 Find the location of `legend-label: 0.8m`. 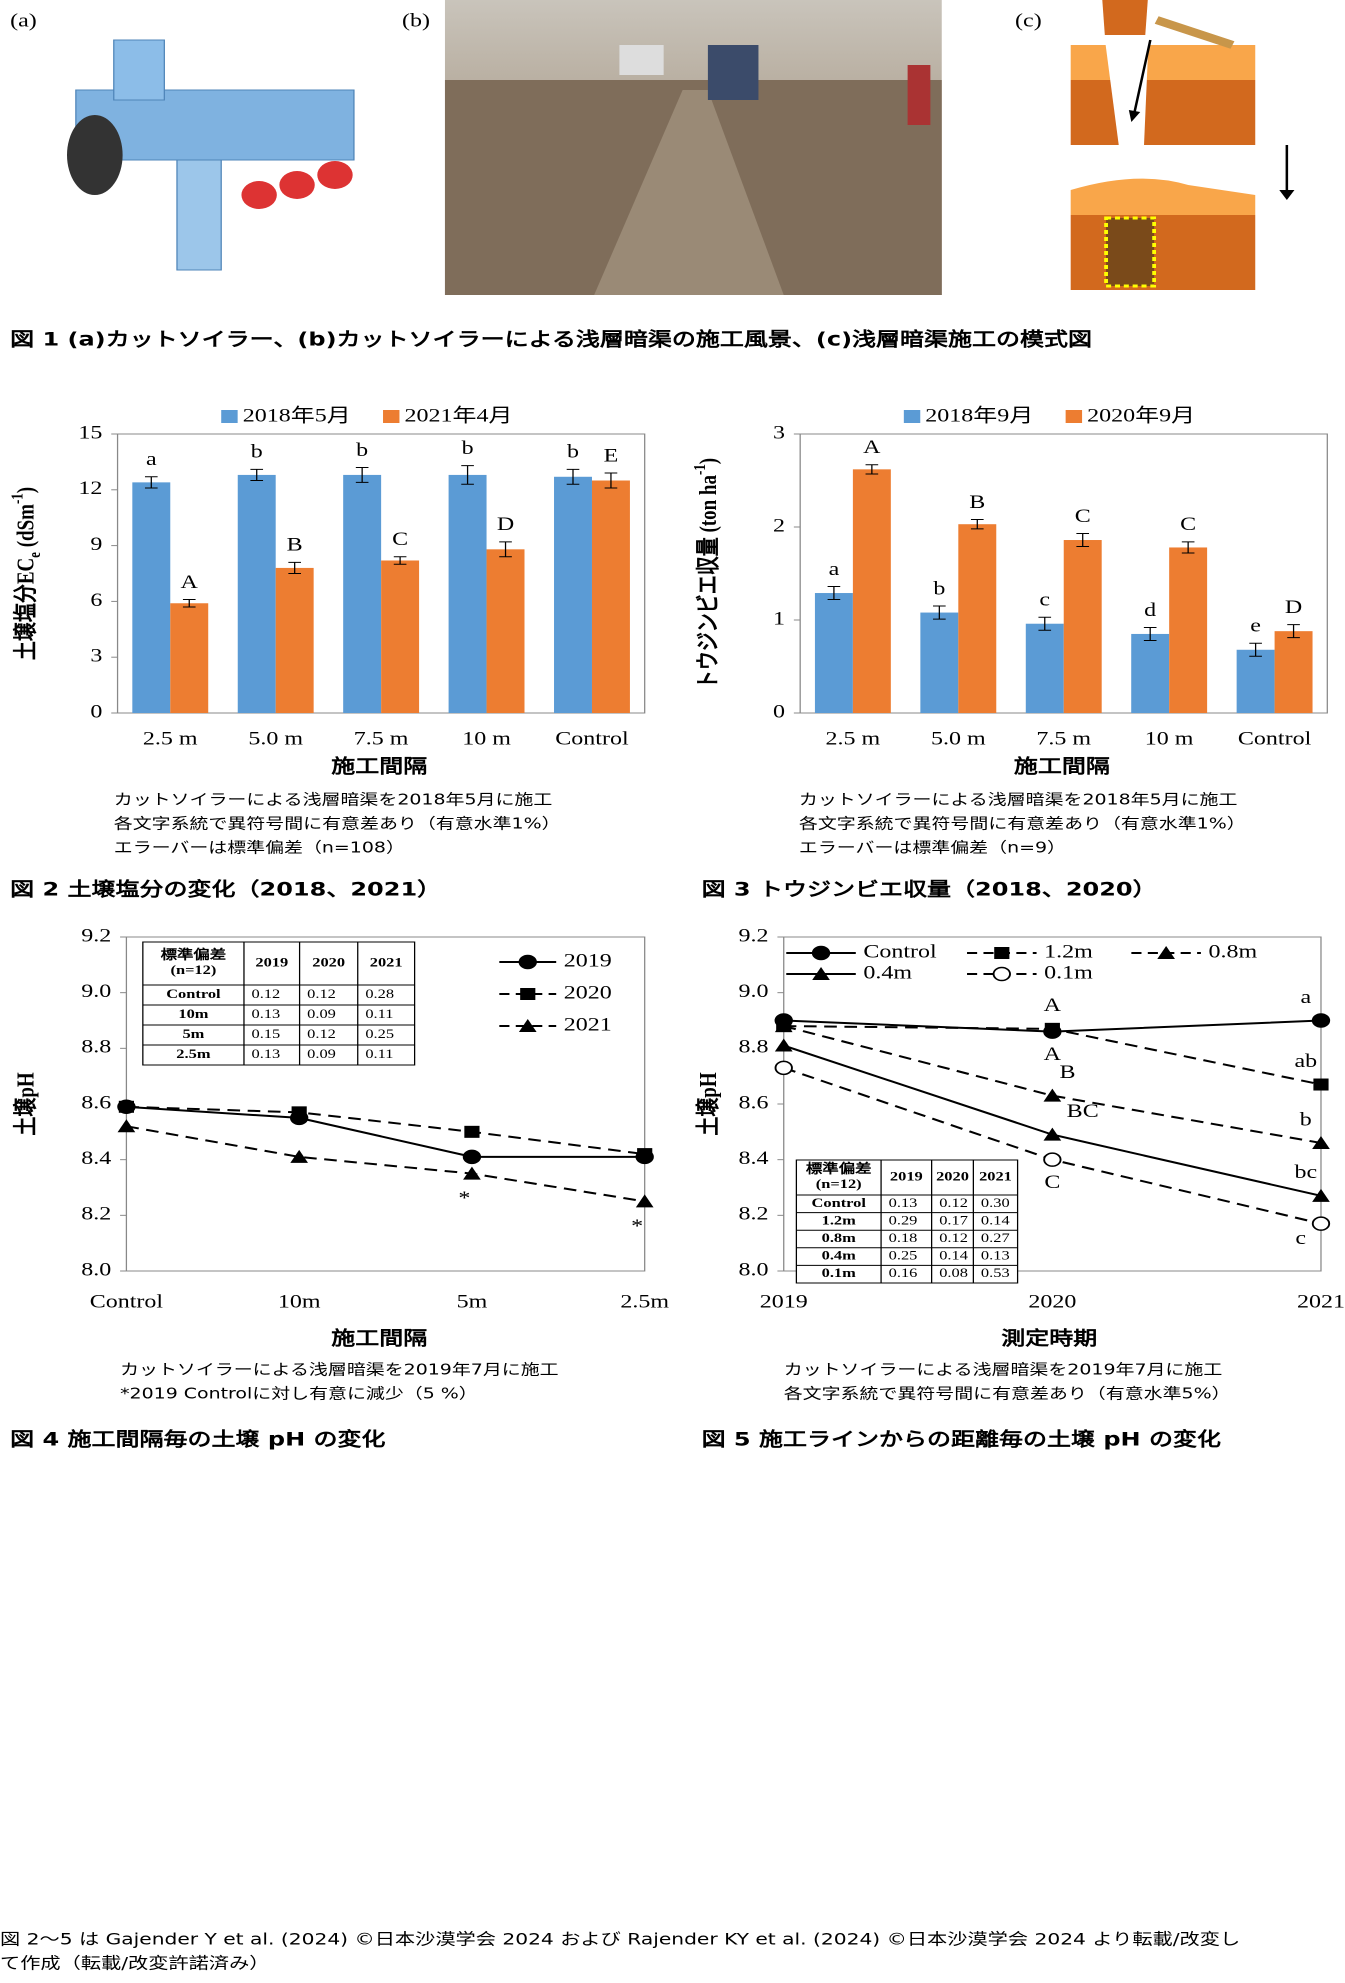

legend-label: 0.8m is located at coordinates (1232, 951).